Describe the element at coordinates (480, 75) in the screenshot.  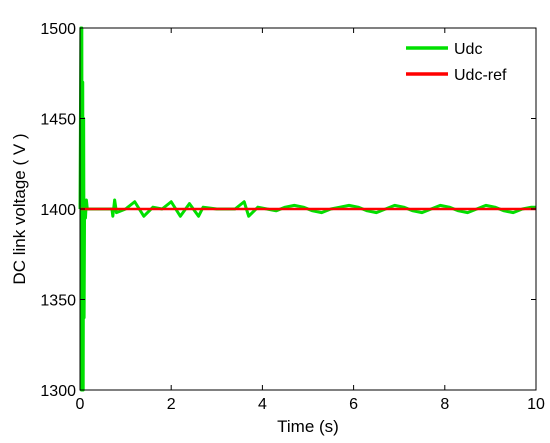
I see `legend-label-udc-ref: Udc-ref` at that location.